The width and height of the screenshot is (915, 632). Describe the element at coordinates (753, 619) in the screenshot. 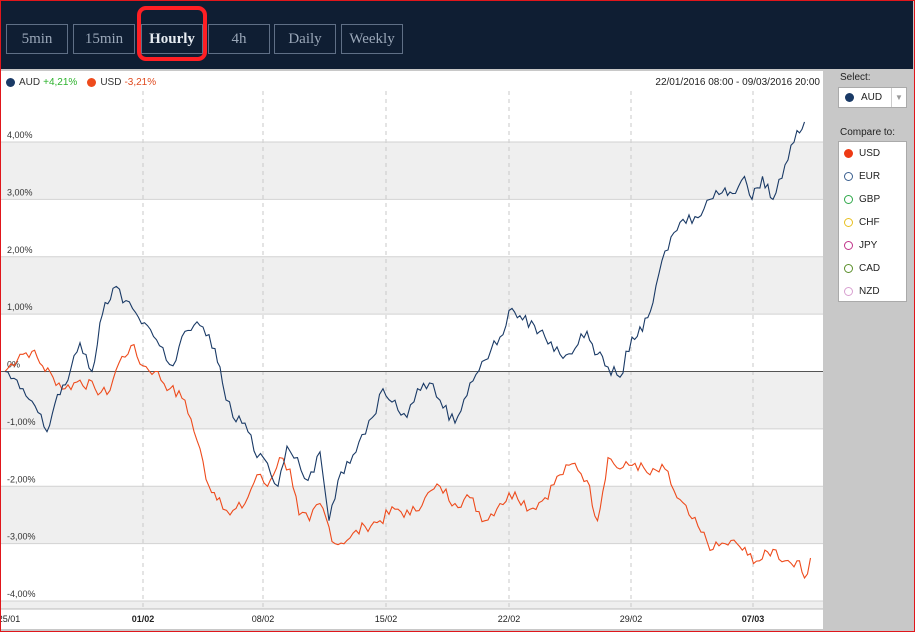

I see `x-tick-label: 07/03` at that location.